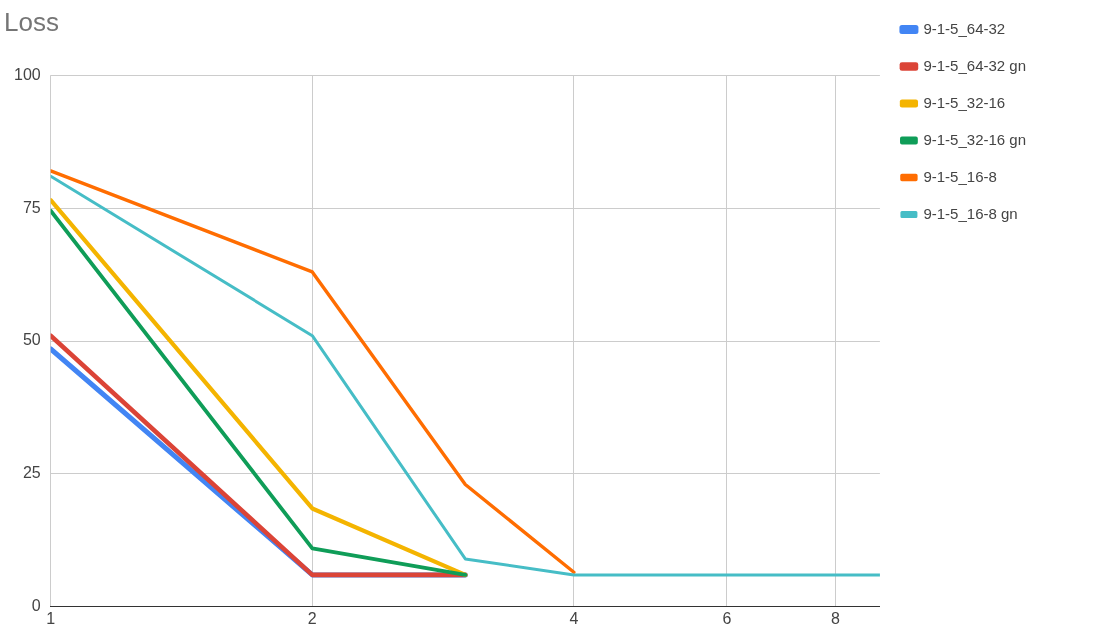 The image size is (1096, 637). What do you see at coordinates (51, 618) in the screenshot?
I see `x-tick-label: 1` at bounding box center [51, 618].